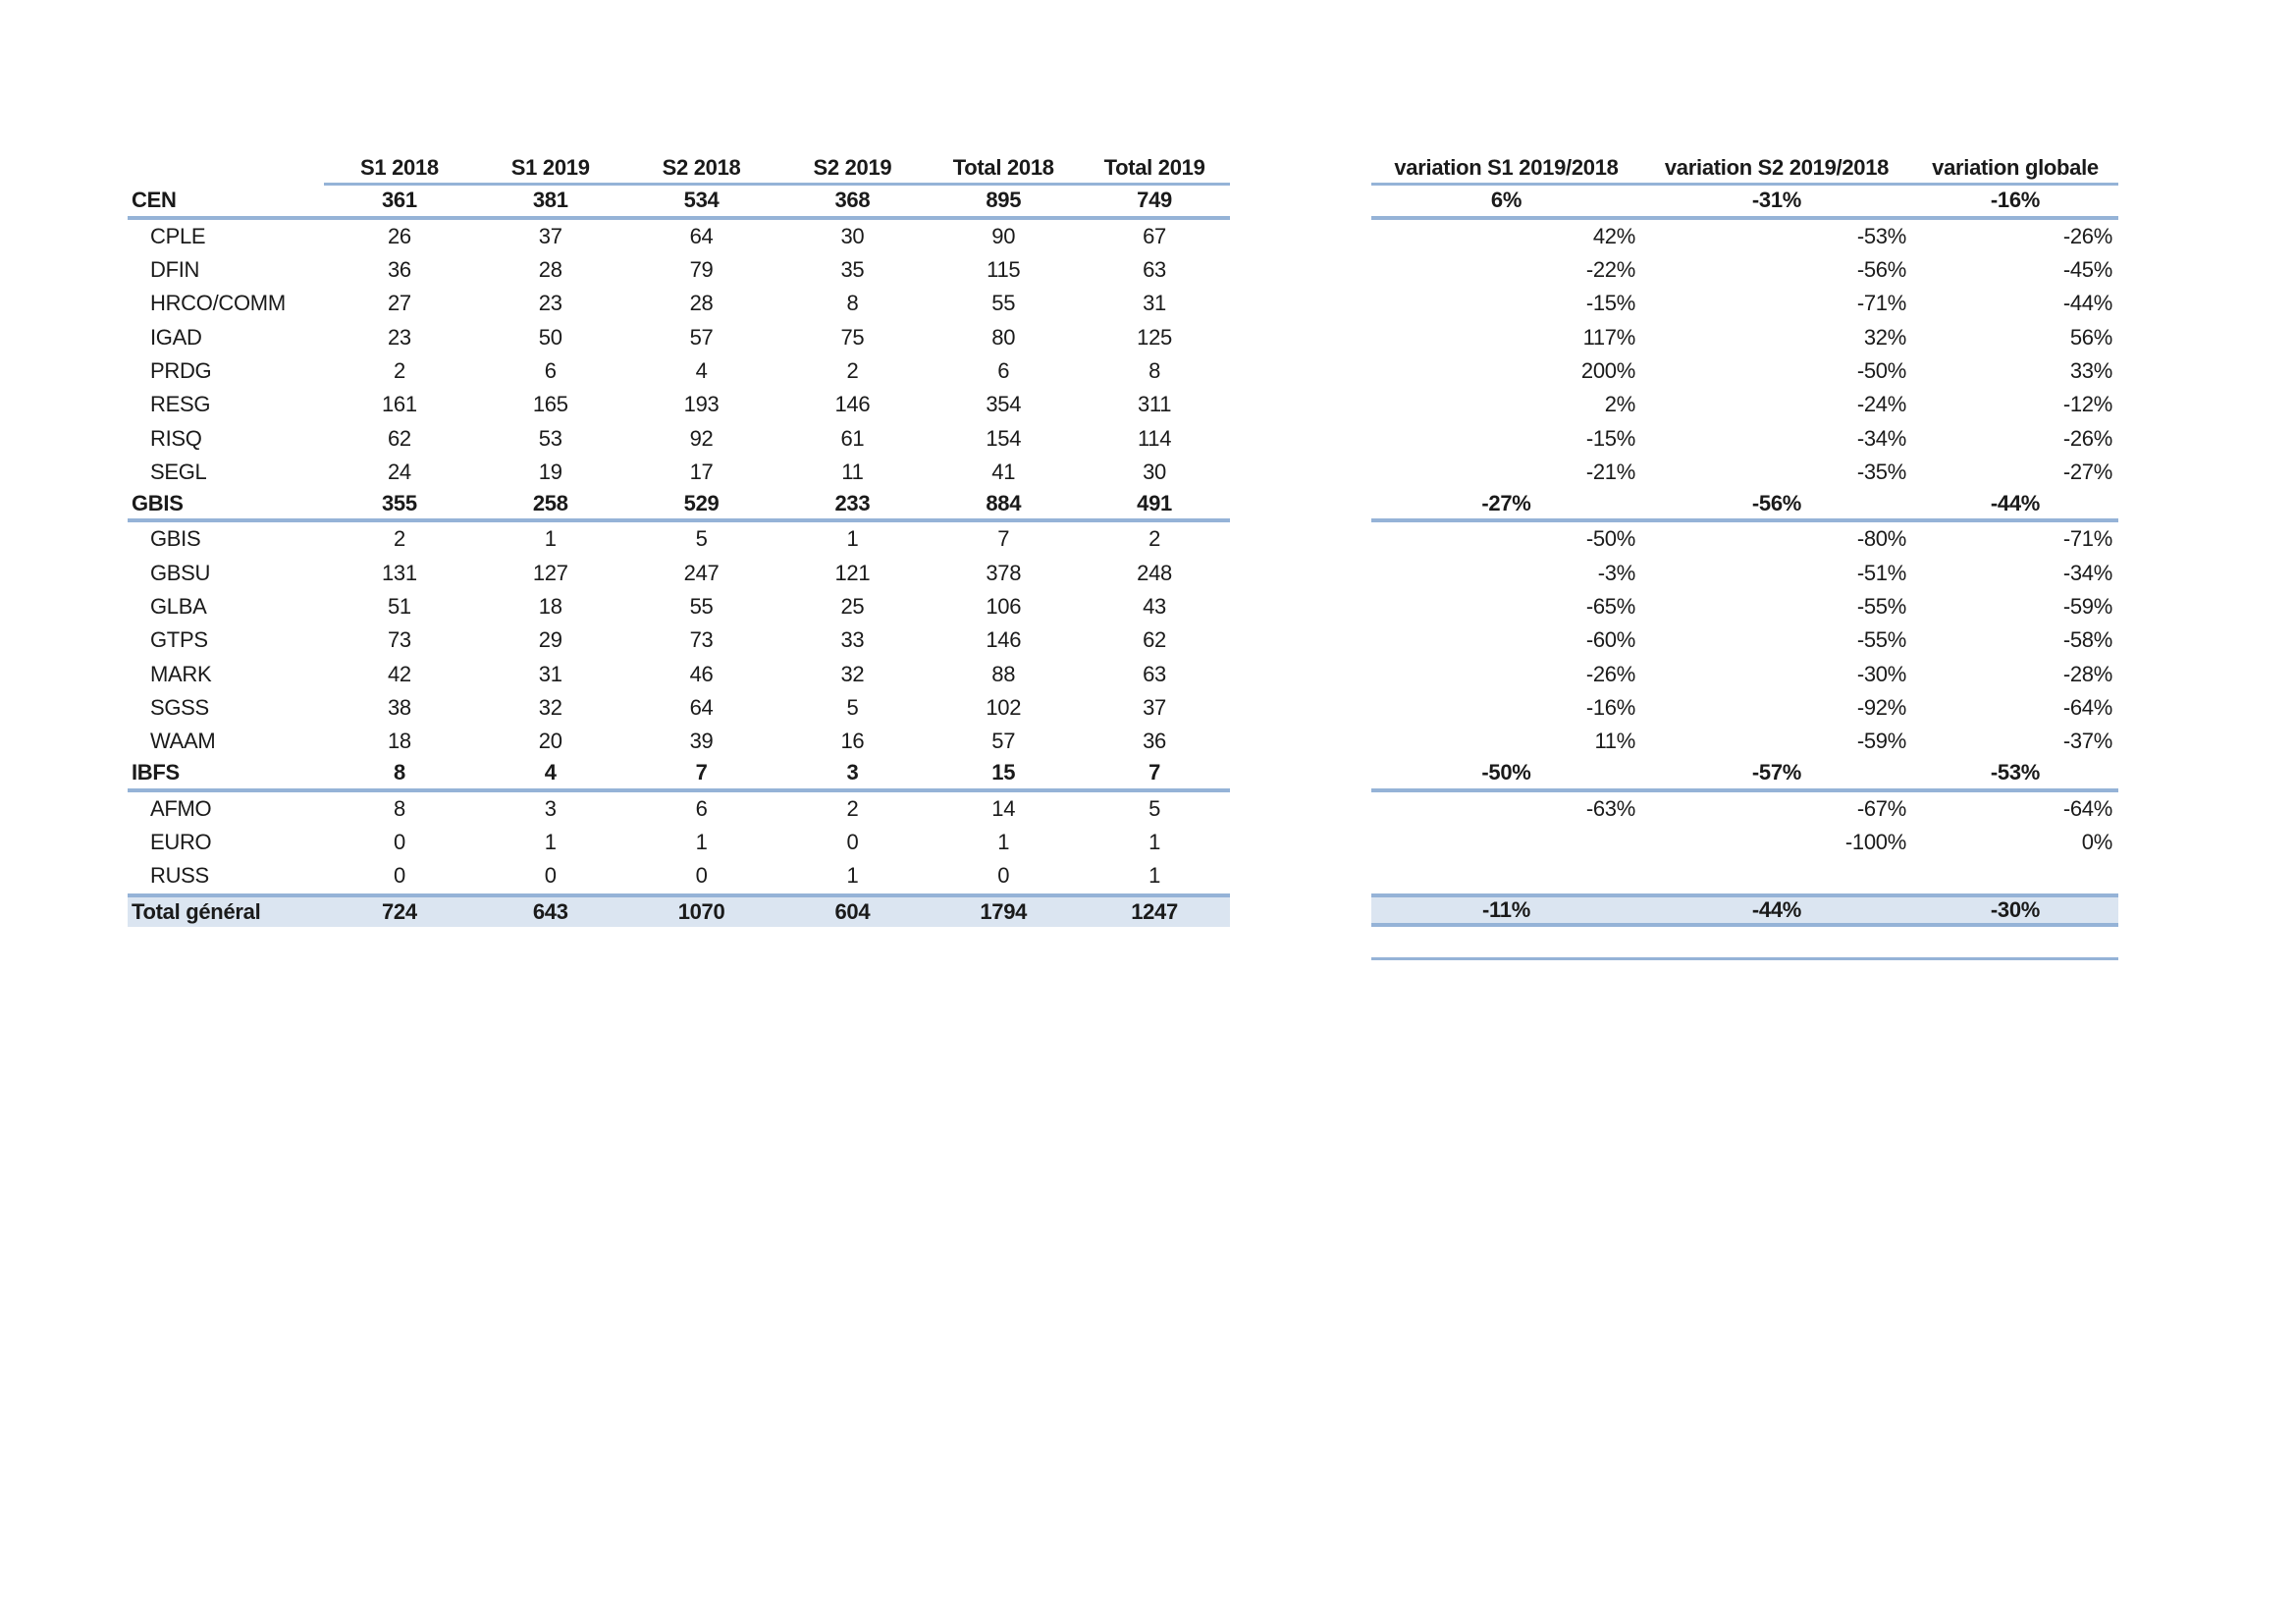 The image size is (2296, 1623). I want to click on value-cell: 46, so click(701, 673).